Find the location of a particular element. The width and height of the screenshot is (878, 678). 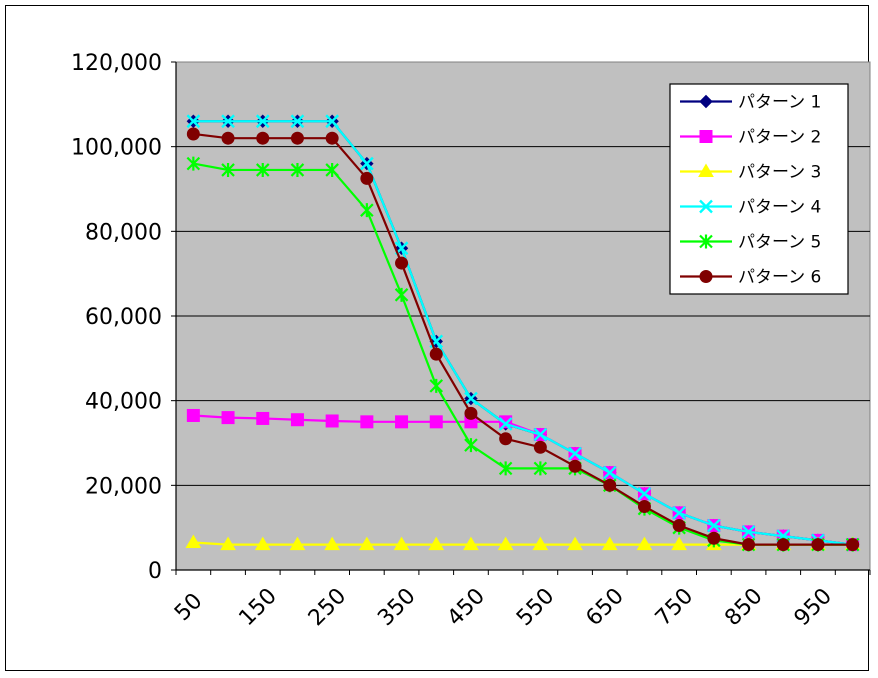

x-tick-label: 950 is located at coordinates (813, 607).